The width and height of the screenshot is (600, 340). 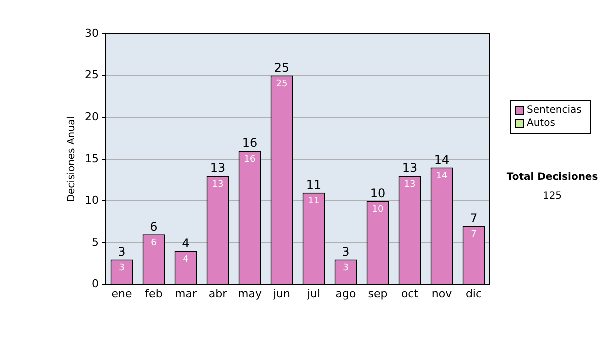 I want to click on total-label: 16, so click(x=250, y=143).